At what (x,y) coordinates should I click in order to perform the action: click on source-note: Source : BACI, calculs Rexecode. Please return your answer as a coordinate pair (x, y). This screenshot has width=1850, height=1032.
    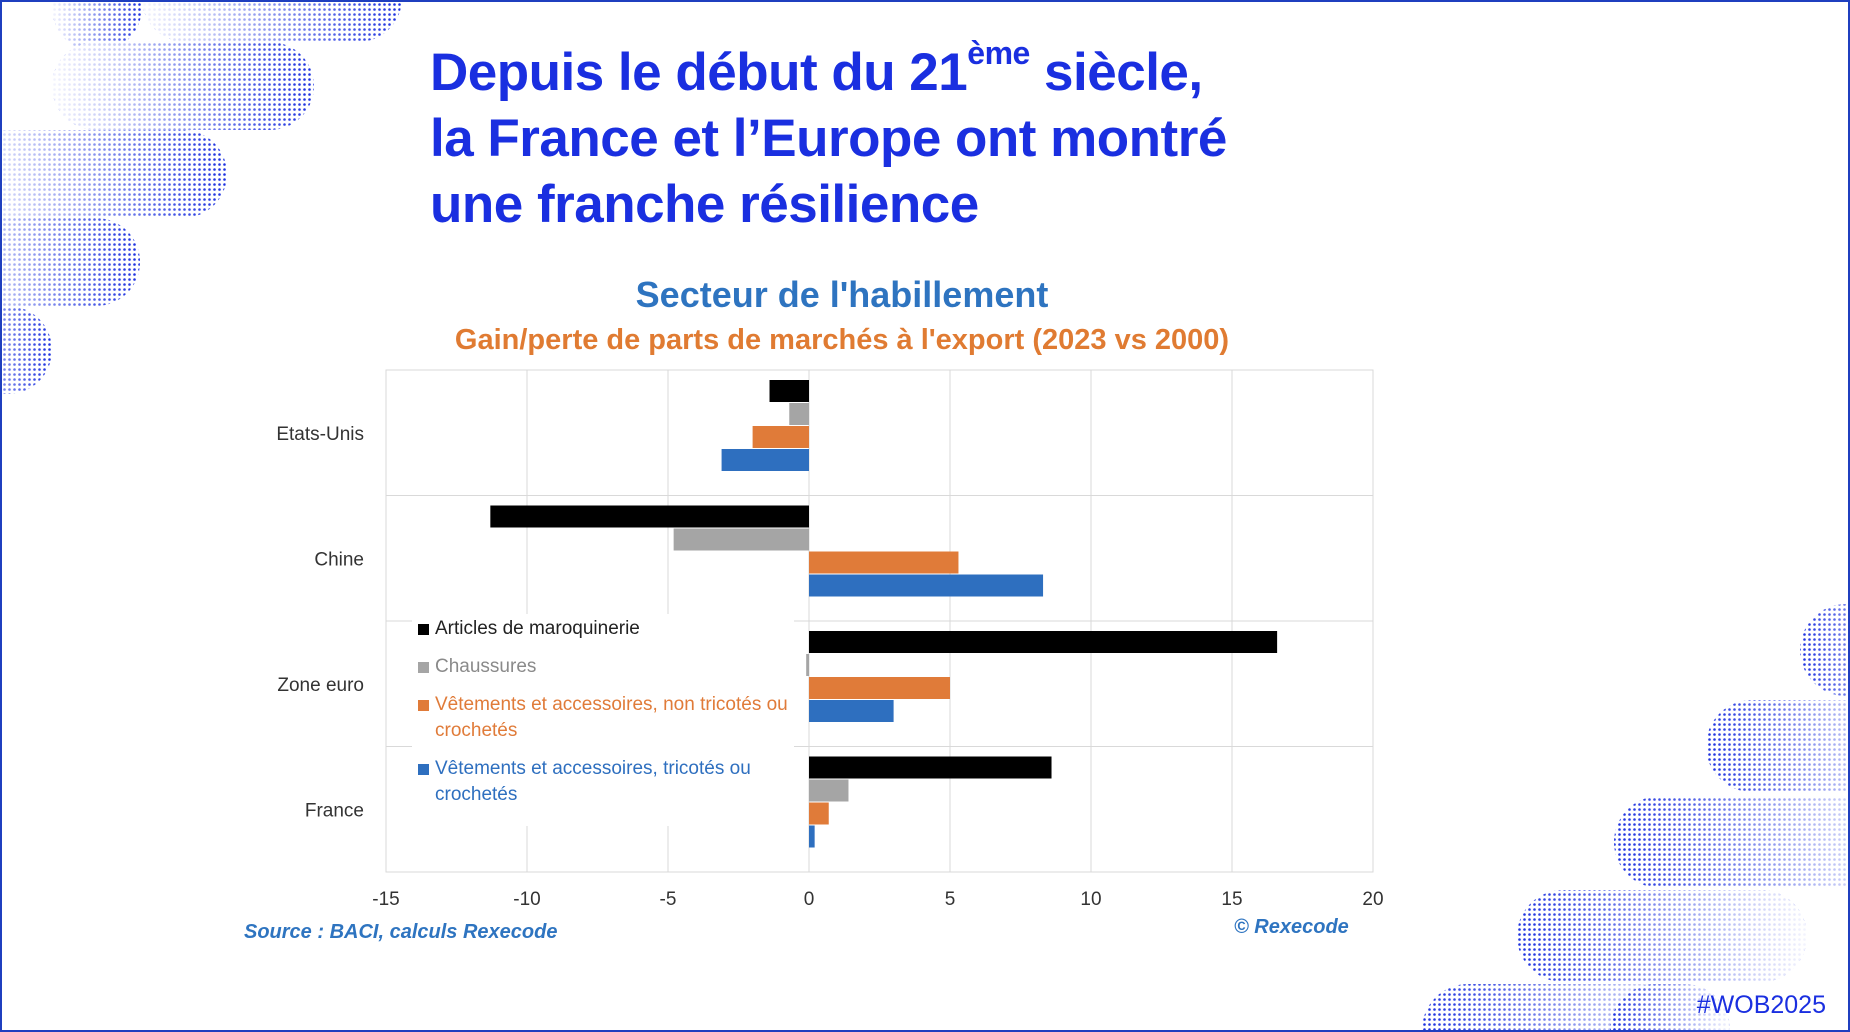
    Looking at the image, I should click on (401, 932).